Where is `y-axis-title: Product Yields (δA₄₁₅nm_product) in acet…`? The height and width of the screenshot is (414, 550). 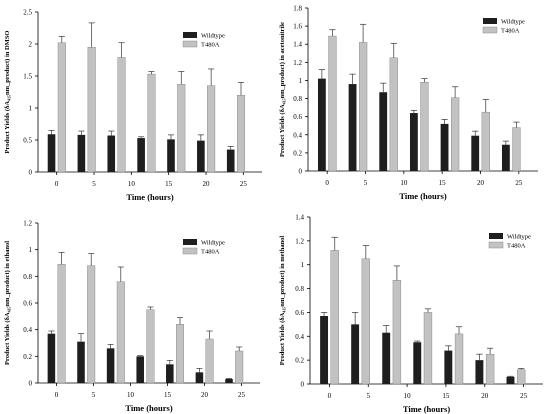
y-axis-title: Product Yields (δA₄₁₅nm_product) in acet… is located at coordinates (282, 89).